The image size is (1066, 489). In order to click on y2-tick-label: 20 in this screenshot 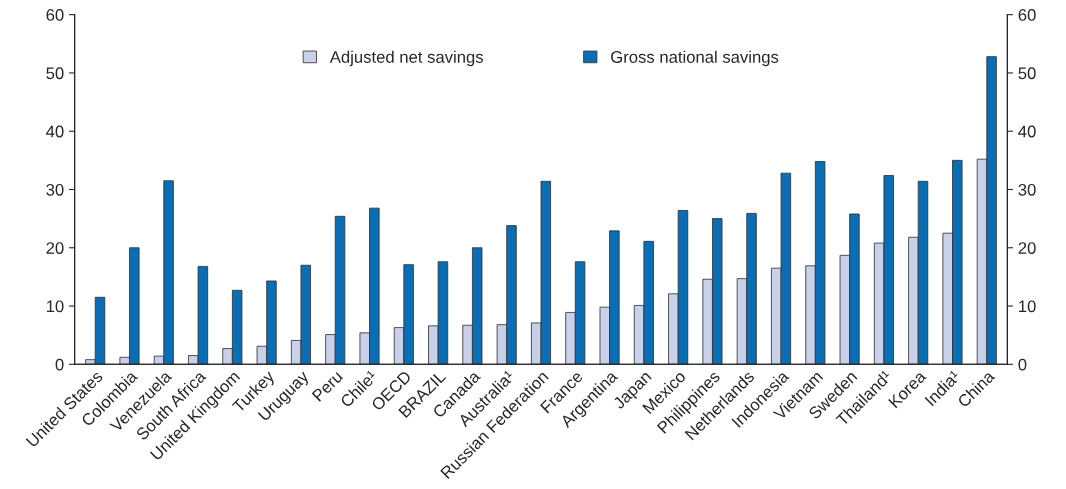, I will do `click(1027, 248)`.